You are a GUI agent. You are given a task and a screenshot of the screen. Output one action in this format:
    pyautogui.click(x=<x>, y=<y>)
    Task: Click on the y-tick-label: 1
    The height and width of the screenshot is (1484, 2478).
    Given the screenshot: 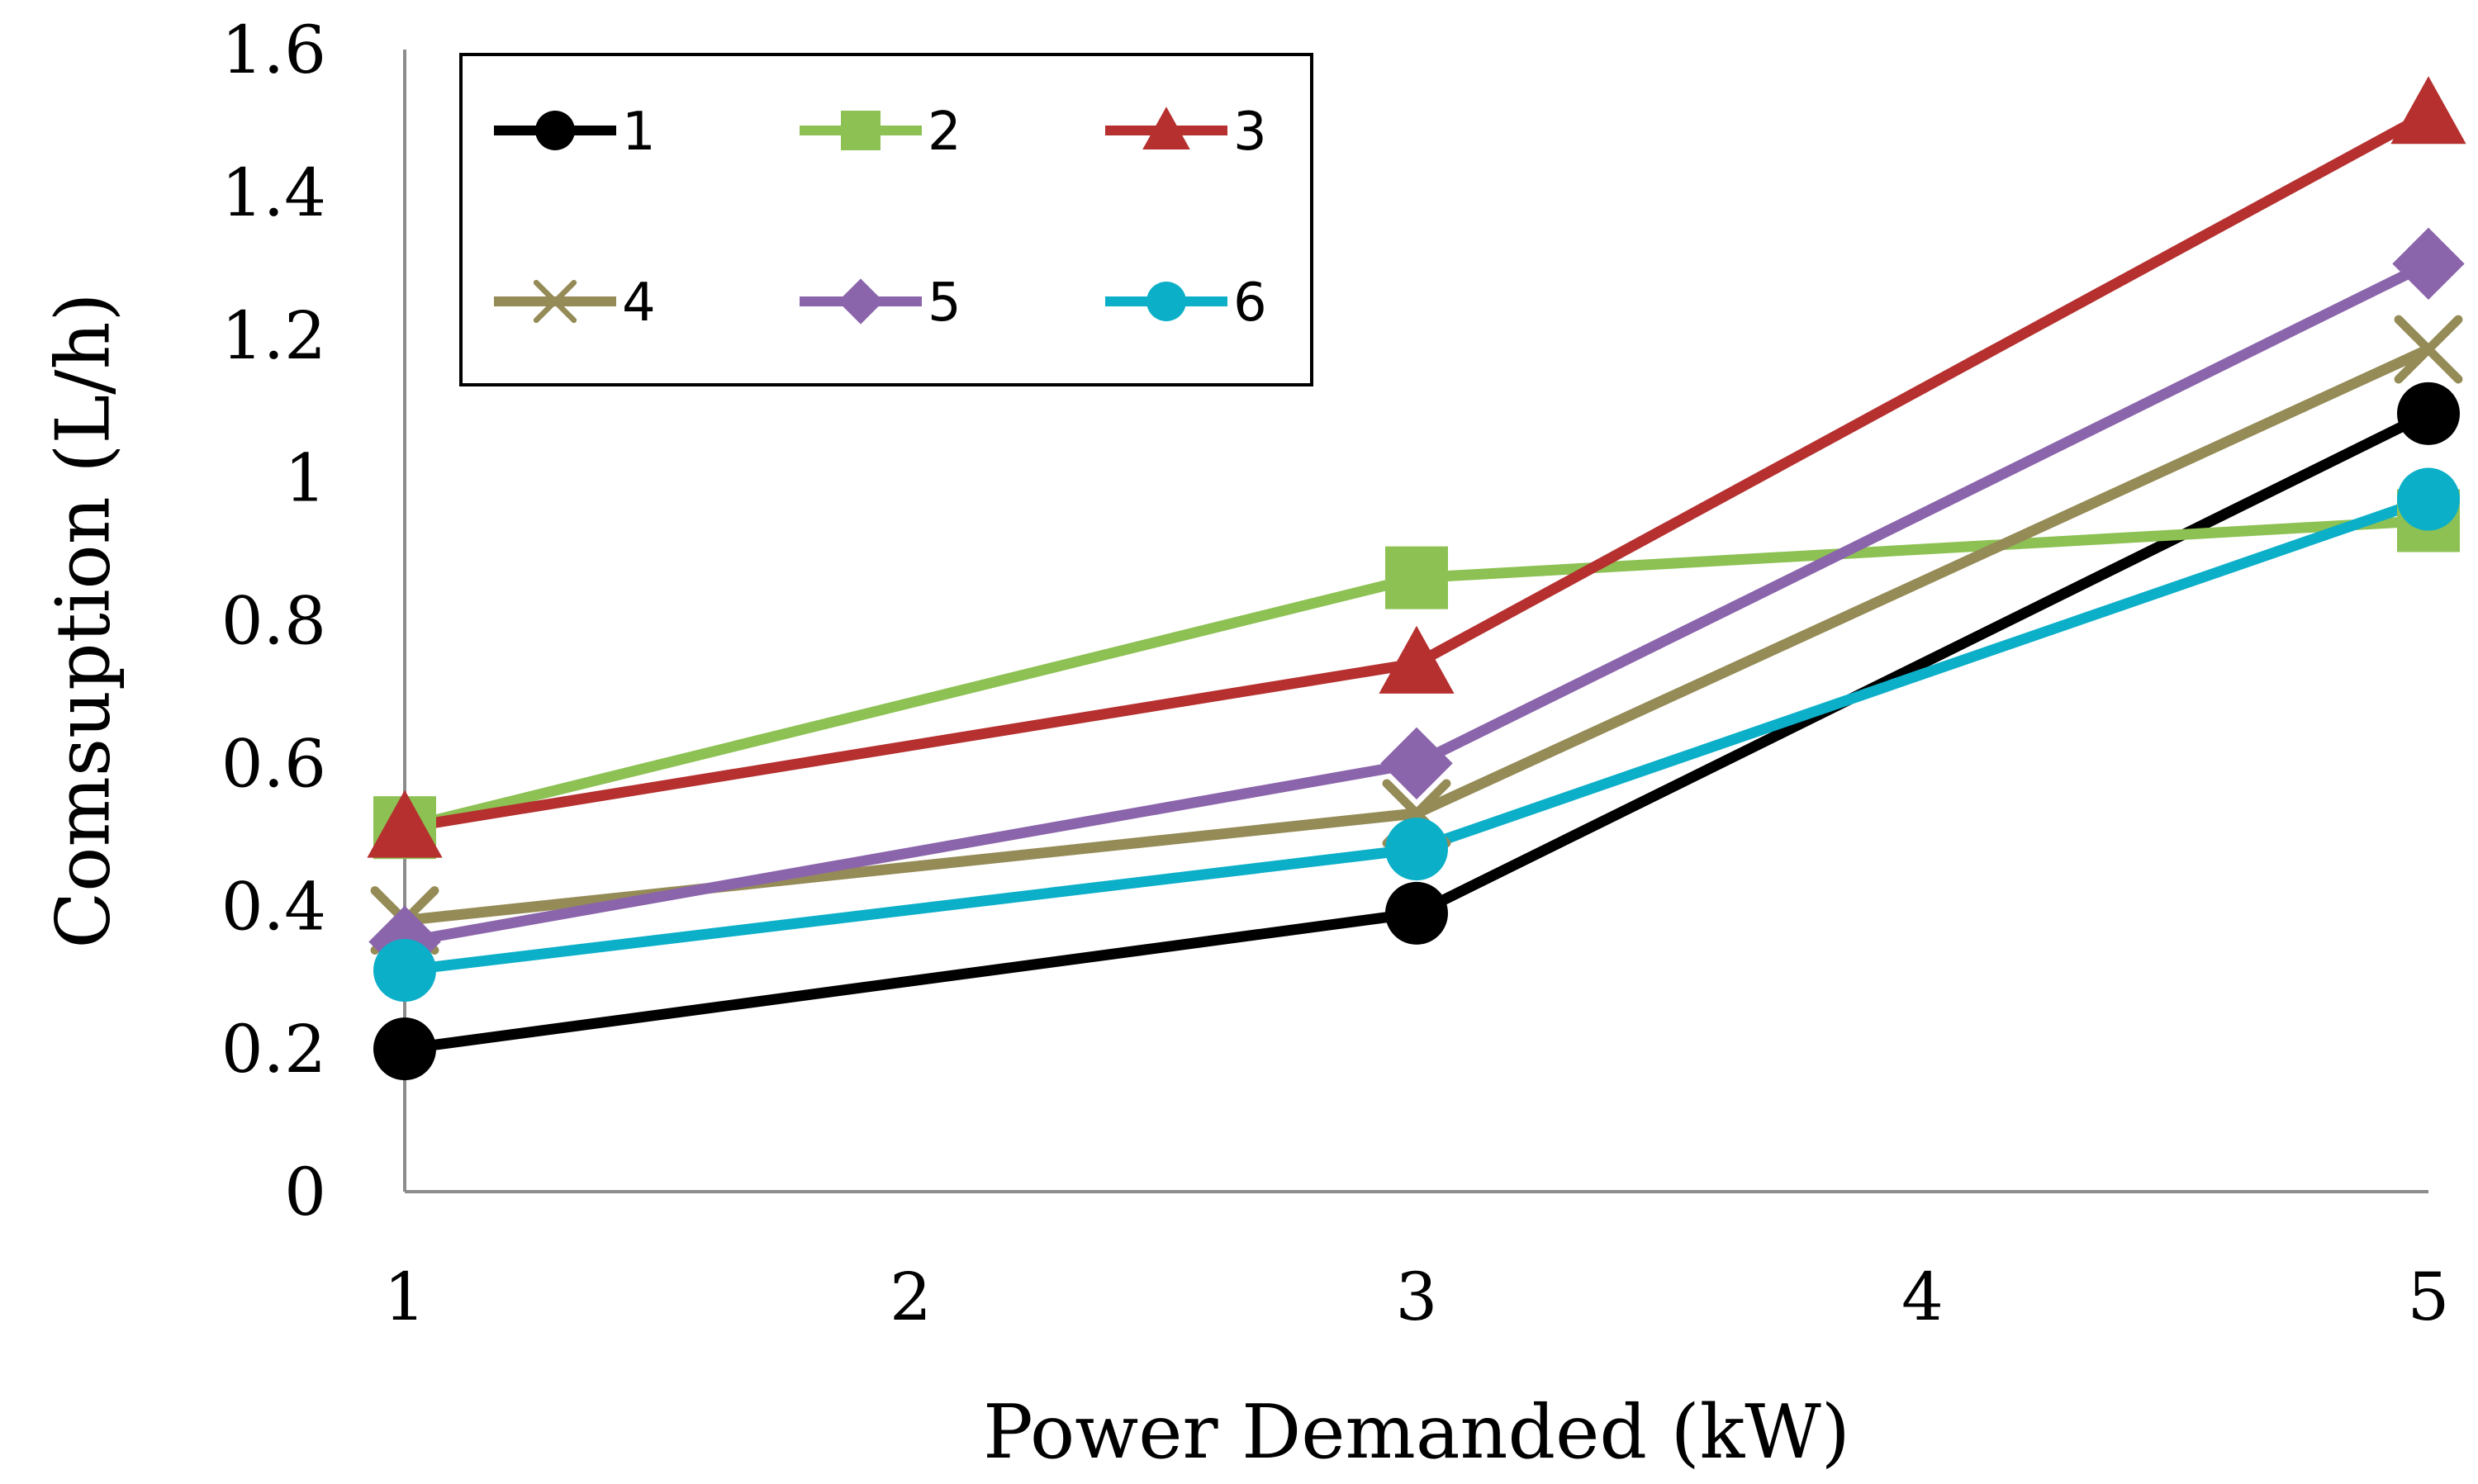 What is the action you would take?
    pyautogui.click(x=305, y=478)
    